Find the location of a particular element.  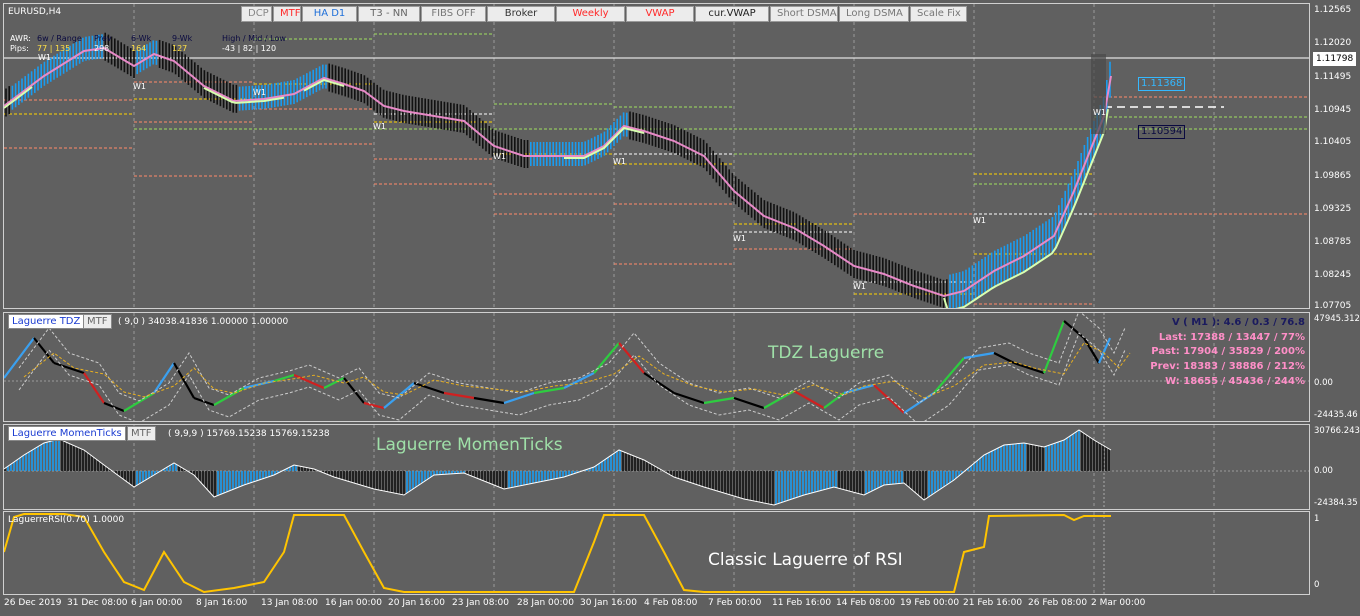

toolbar-button-cur-vwap: cur.VWAP is located at coordinates (732, 14).